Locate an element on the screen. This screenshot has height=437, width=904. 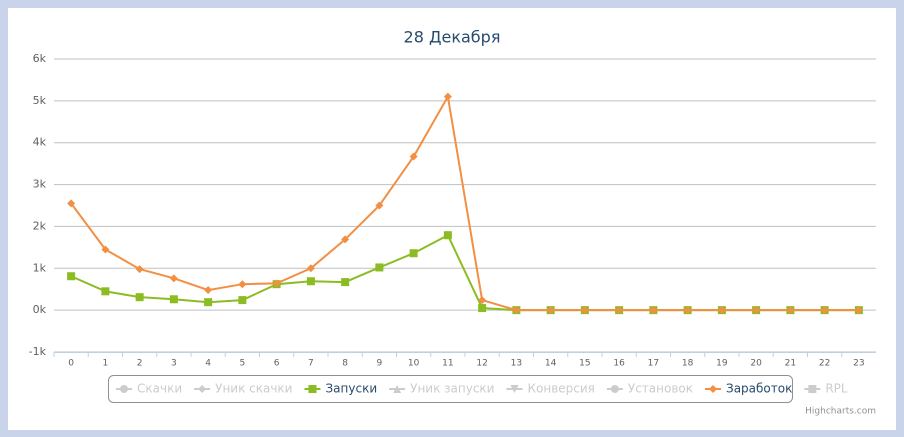
x-tick-label: 14 is located at coordinates (551, 364).